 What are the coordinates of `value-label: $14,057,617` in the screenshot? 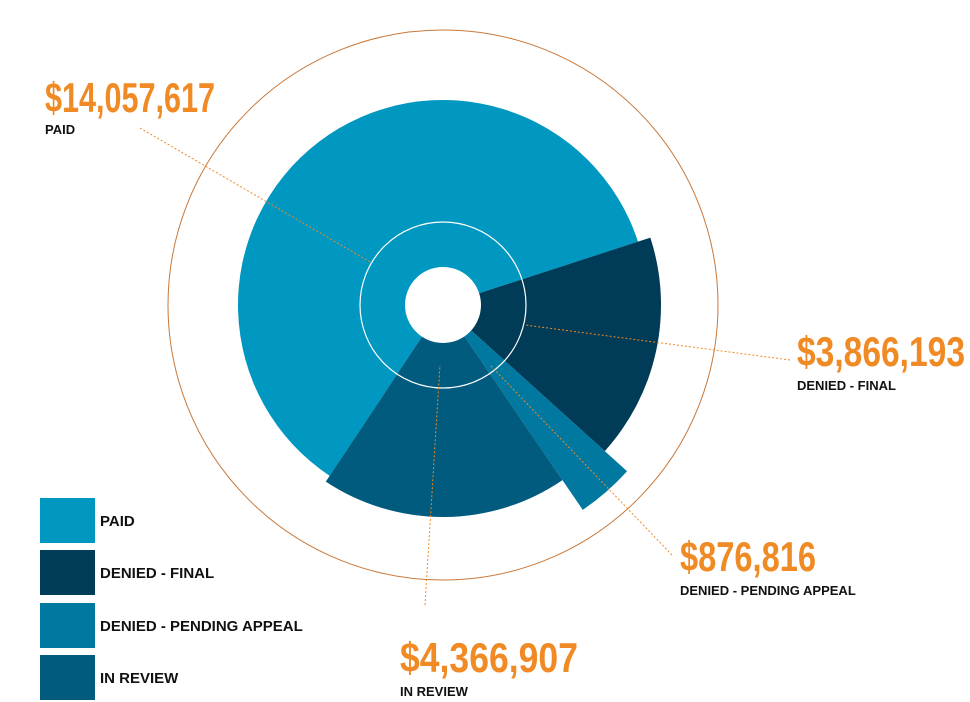 It's located at (130, 97).